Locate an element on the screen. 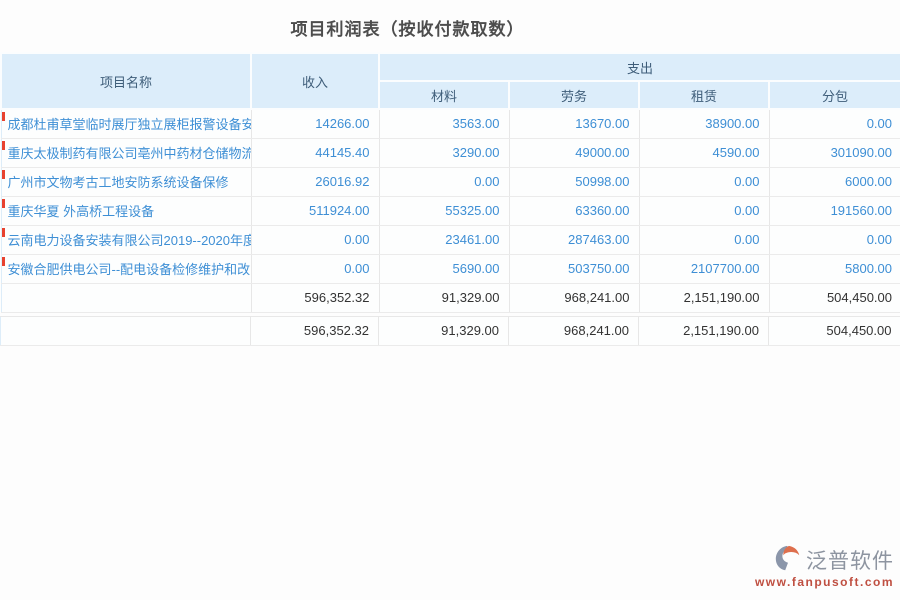 The height and width of the screenshot is (600, 900). income-cell: 44145.40 is located at coordinates (315, 153).